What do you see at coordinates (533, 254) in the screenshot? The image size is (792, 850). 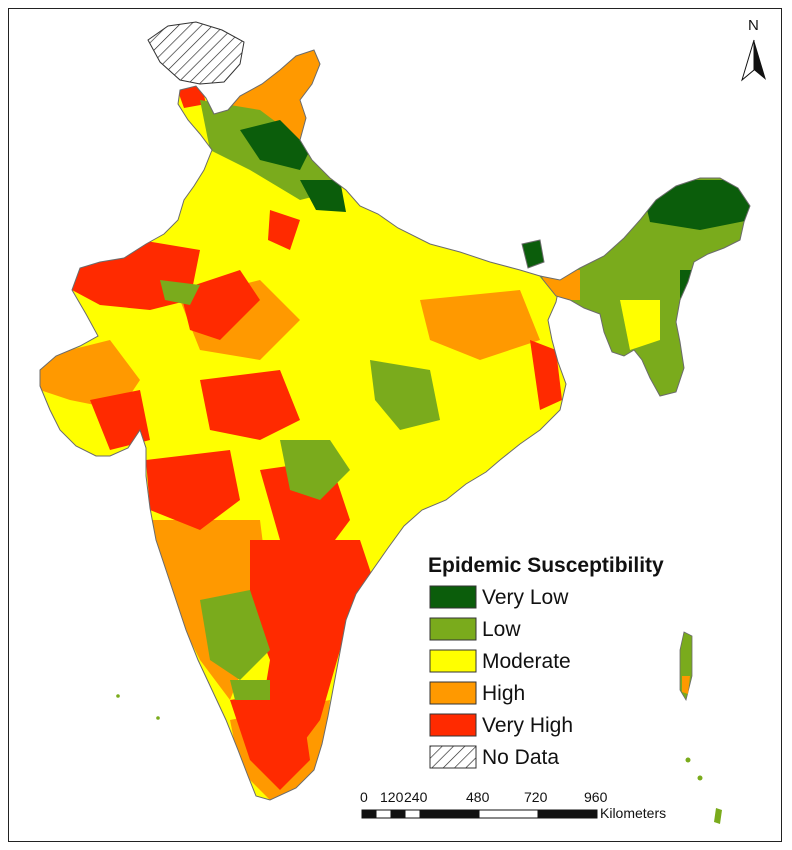 I see `region-very-low-sikkim` at bounding box center [533, 254].